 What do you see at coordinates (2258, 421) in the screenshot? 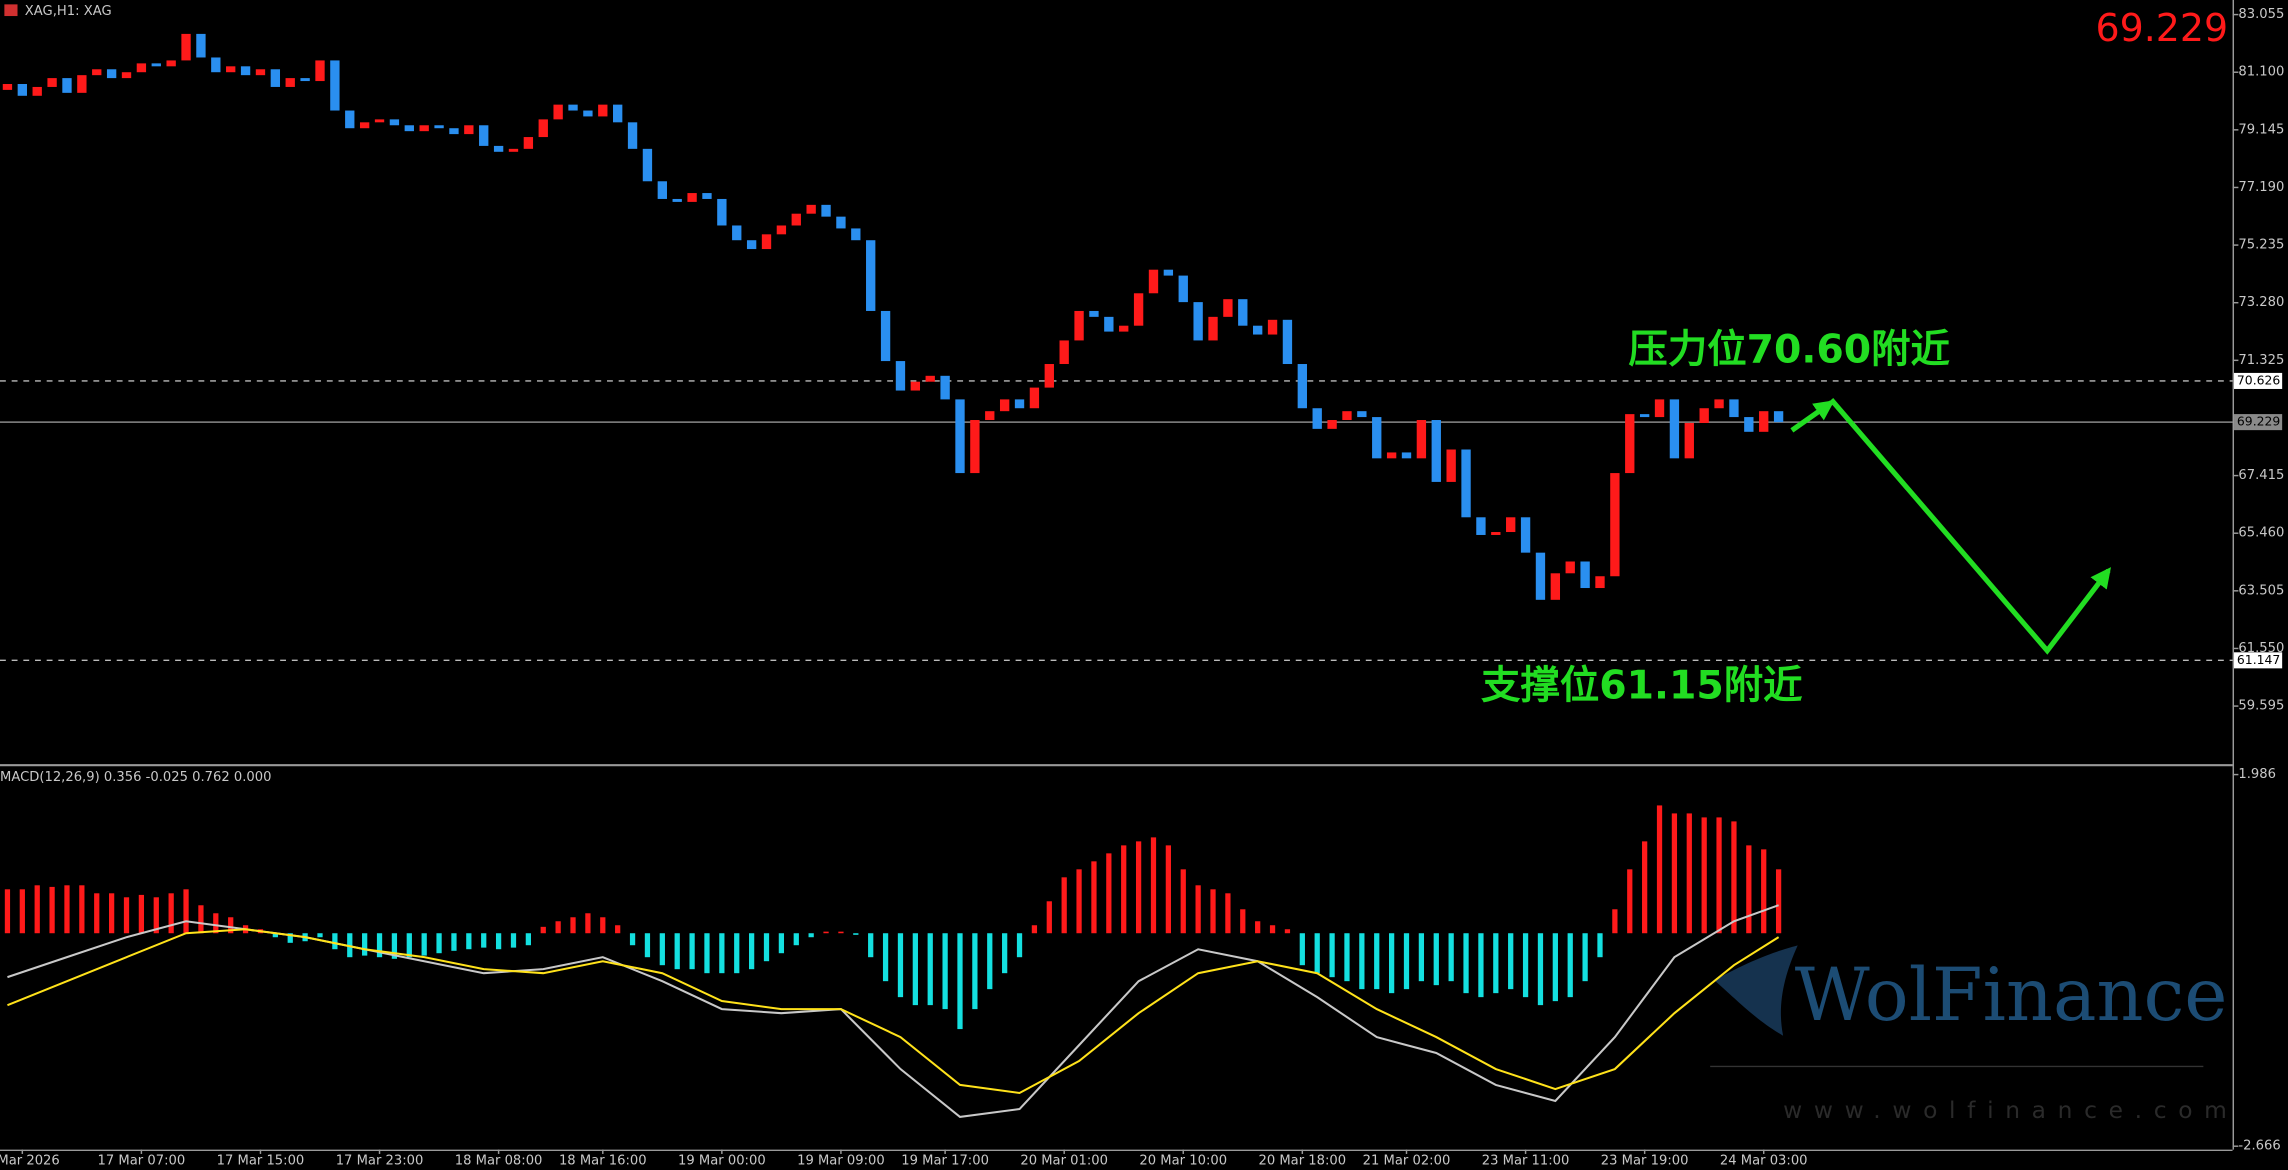
I see `last-price-label: 69.229` at bounding box center [2258, 421].